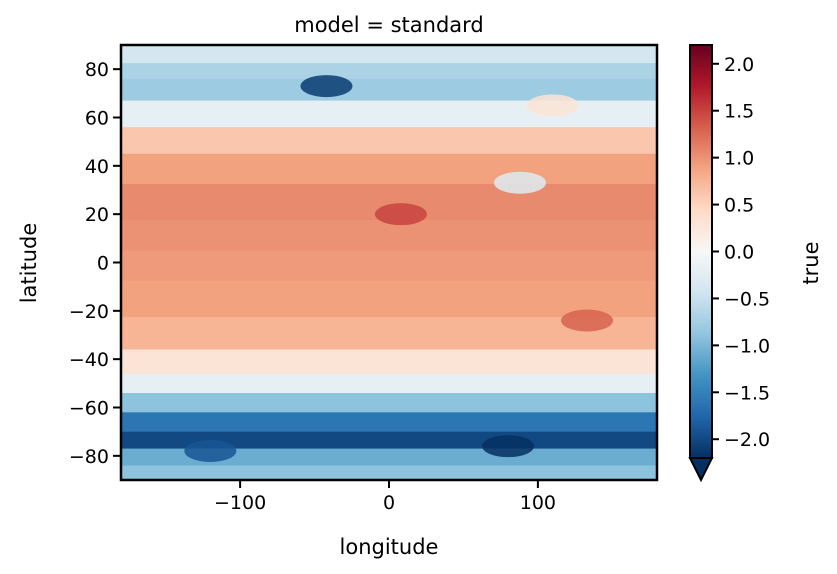 This screenshot has height=574, width=837. Describe the element at coordinates (97, 70) in the screenshot. I see `y-tick-label: 80` at that location.